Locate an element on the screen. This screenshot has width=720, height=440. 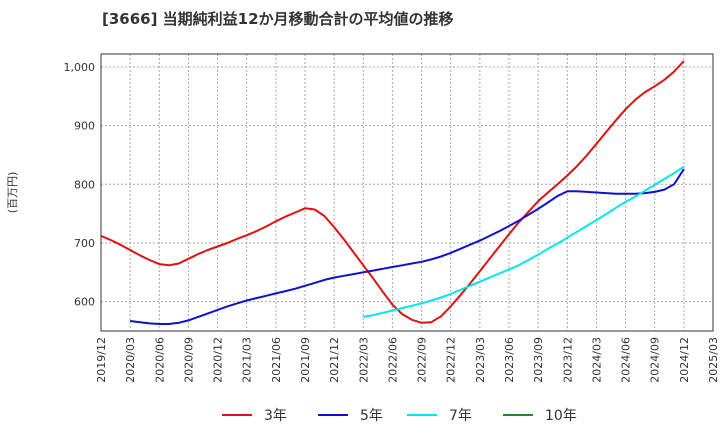
x-tick-label: 2022/09 is located at coordinates (422, 360).